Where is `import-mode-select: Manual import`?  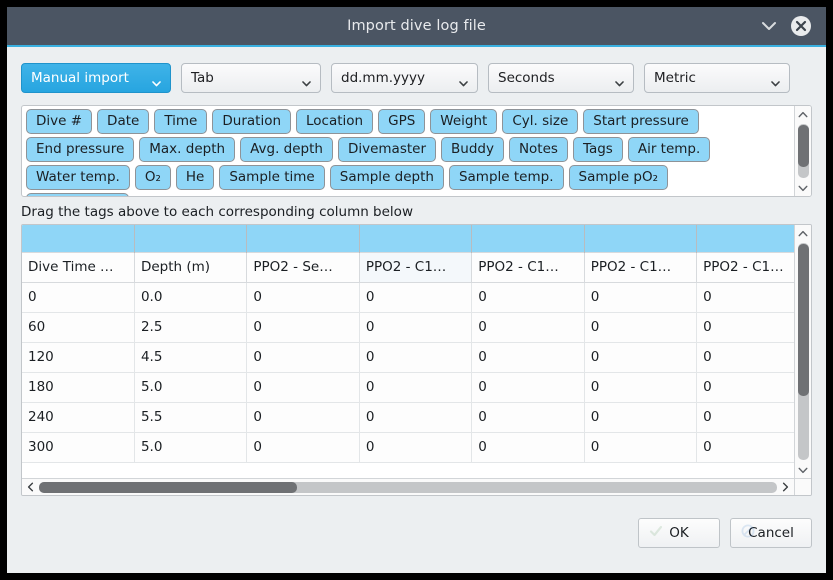
import-mode-select: Manual import is located at coordinates (96, 78).